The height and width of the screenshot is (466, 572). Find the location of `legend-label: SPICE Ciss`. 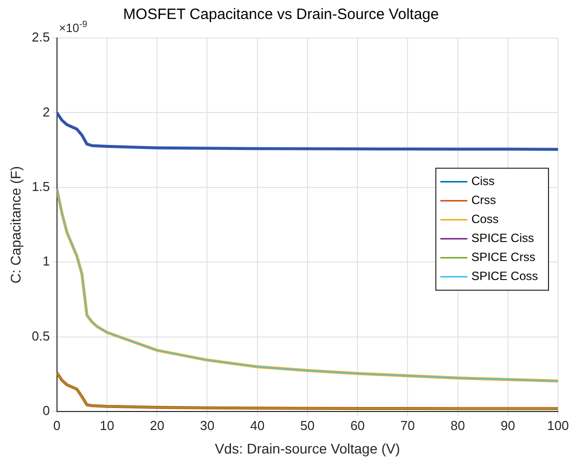

legend-label: SPICE Ciss is located at coordinates (502, 238).